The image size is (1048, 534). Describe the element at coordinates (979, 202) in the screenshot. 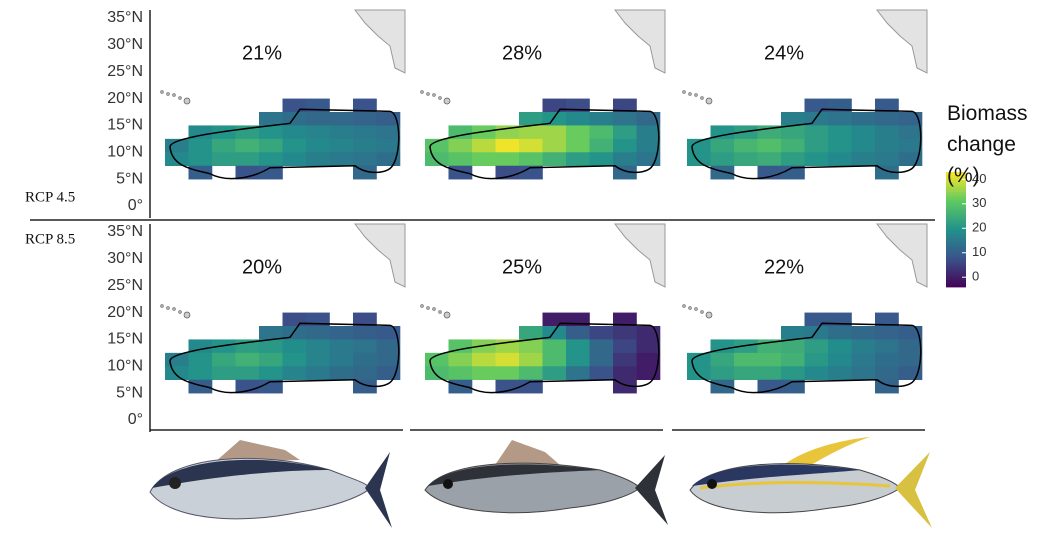

I see `colorbar-tick-label: 30` at that location.